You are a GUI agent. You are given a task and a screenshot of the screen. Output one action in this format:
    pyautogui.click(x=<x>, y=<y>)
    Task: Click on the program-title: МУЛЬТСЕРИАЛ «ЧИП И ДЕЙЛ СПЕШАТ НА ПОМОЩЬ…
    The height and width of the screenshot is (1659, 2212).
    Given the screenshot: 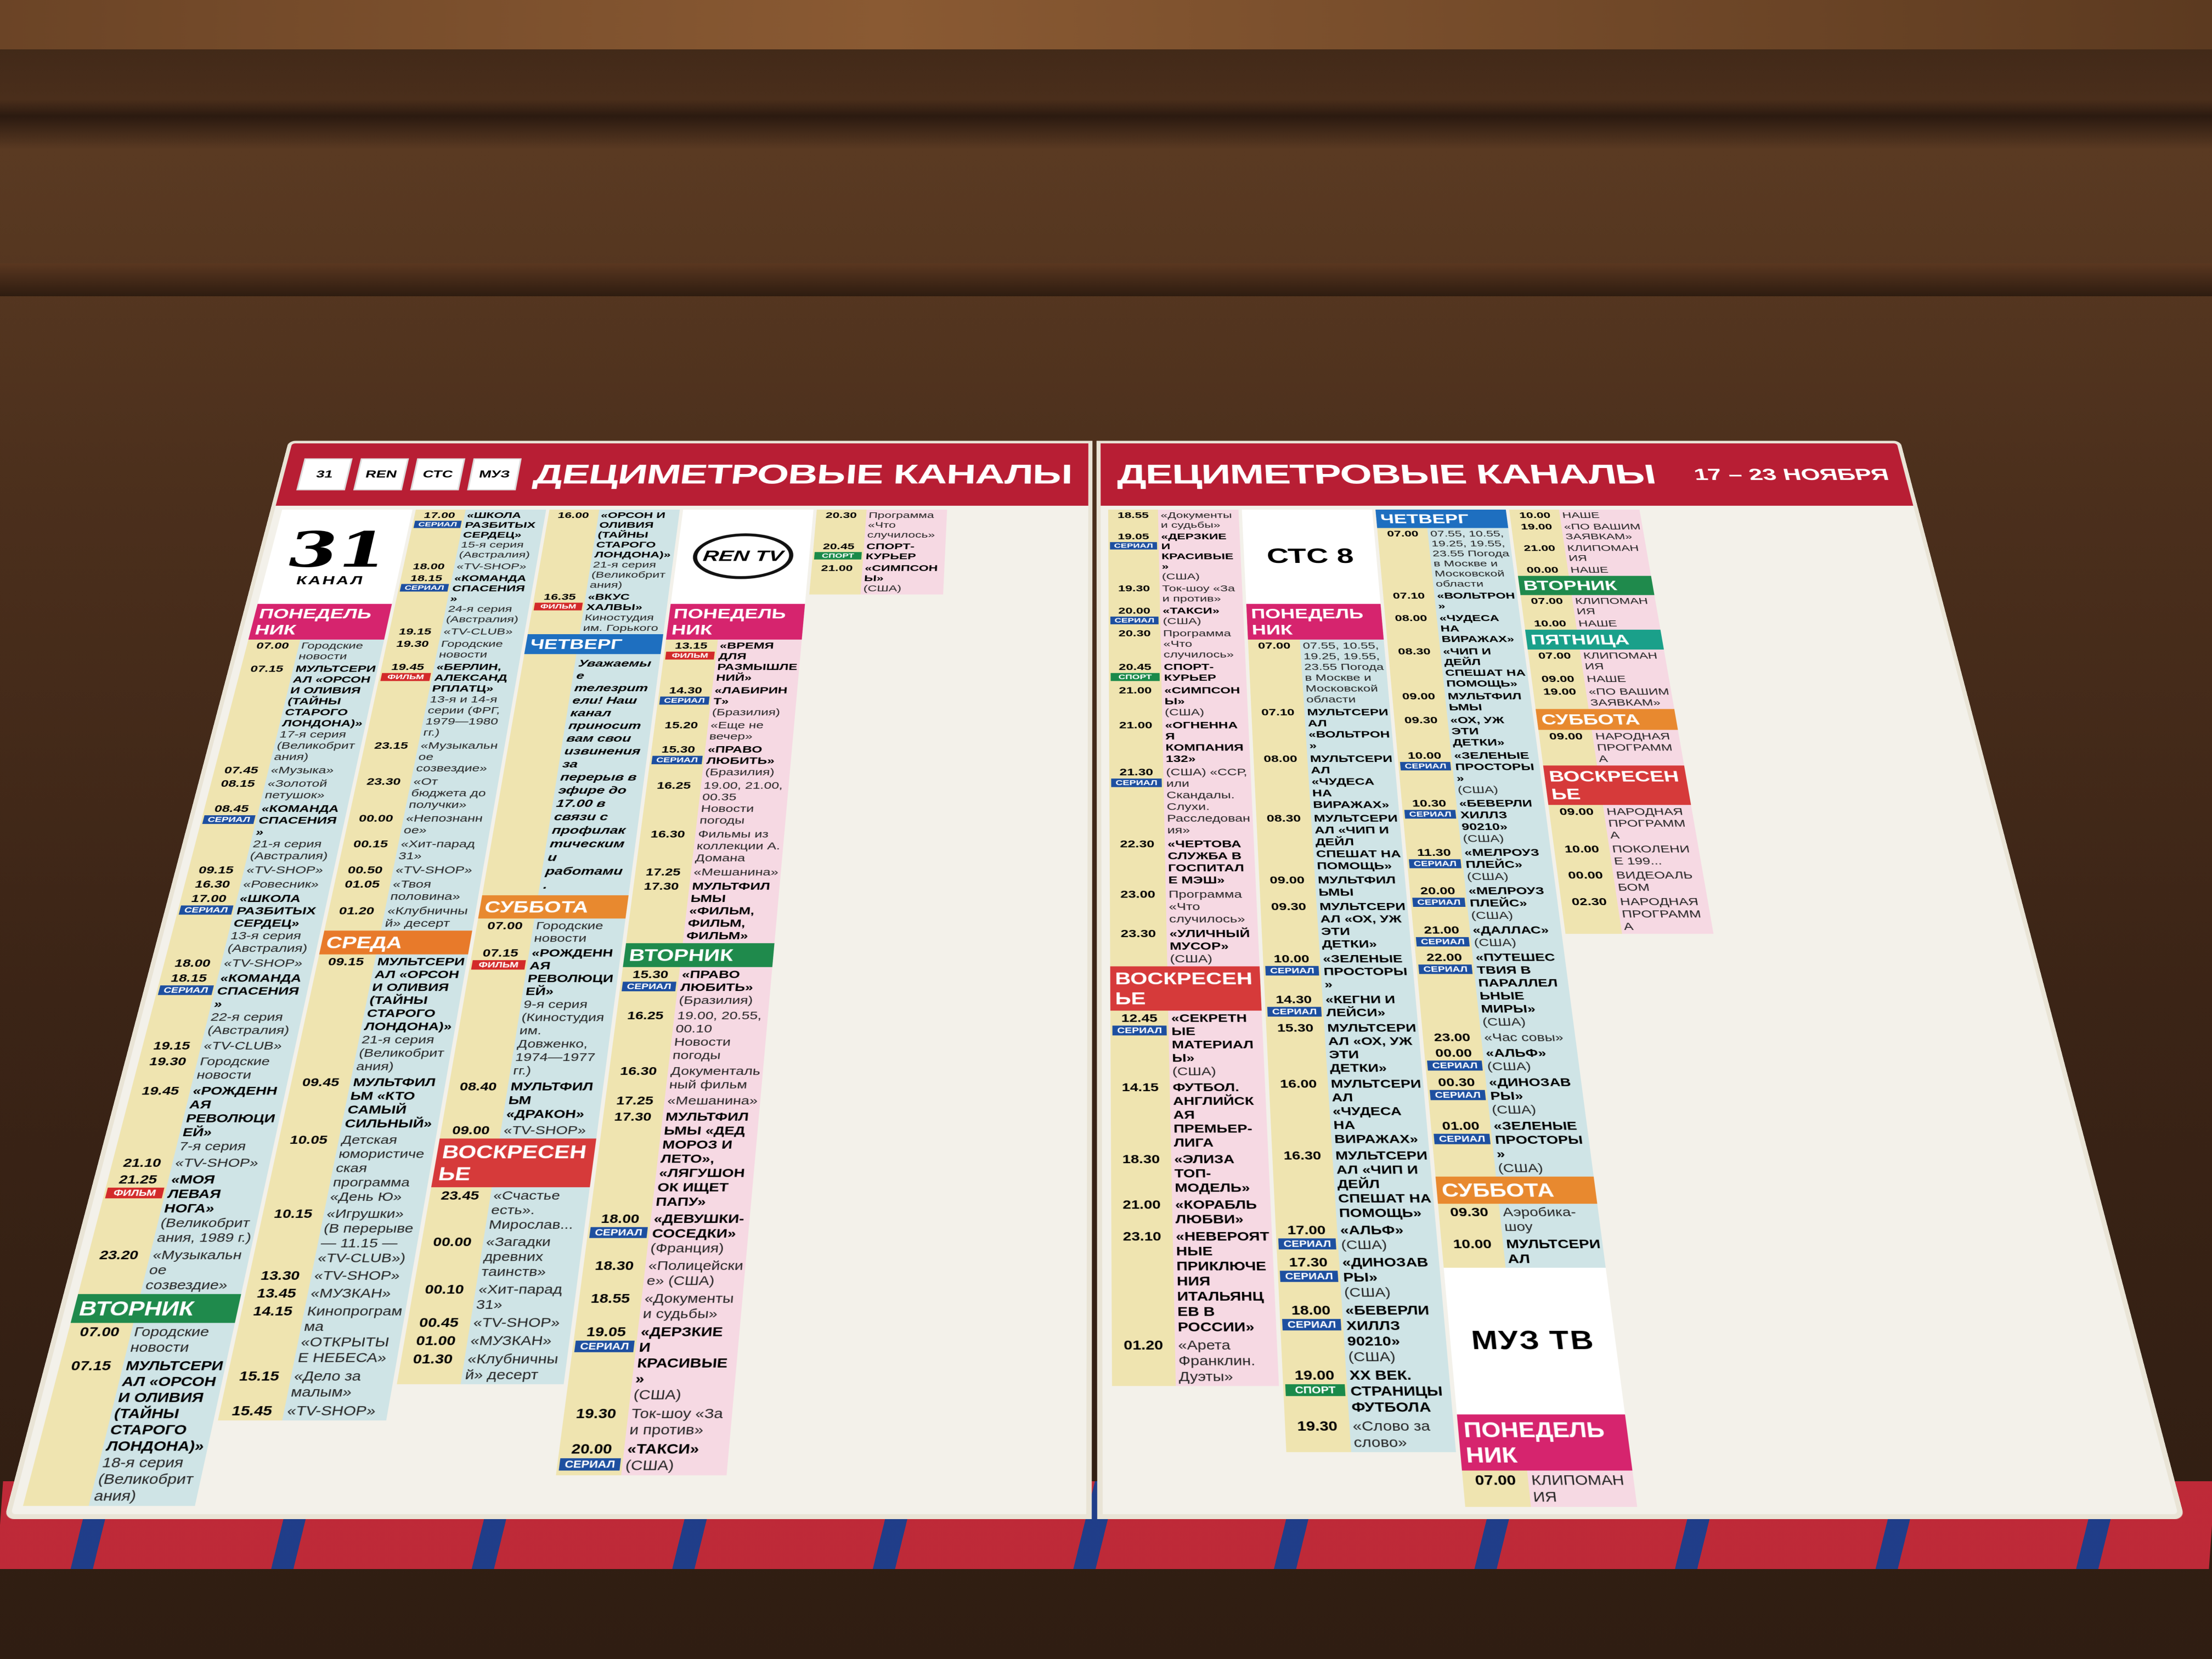 What is the action you would take?
    pyautogui.click(x=1358, y=842)
    